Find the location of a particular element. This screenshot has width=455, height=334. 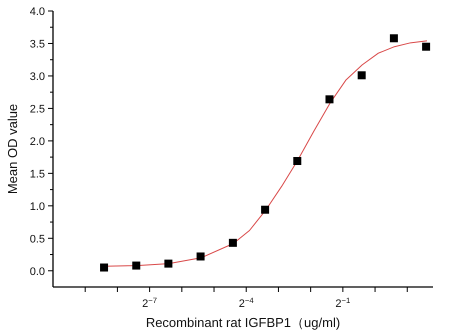

y-axis-title: Mean OD value is located at coordinates (12, 149).